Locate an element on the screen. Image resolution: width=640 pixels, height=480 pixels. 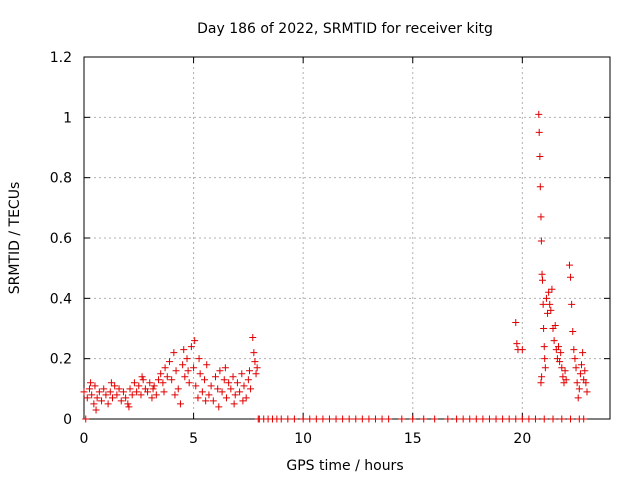
y-tick-label: 1 is located at coordinates (67, 118).